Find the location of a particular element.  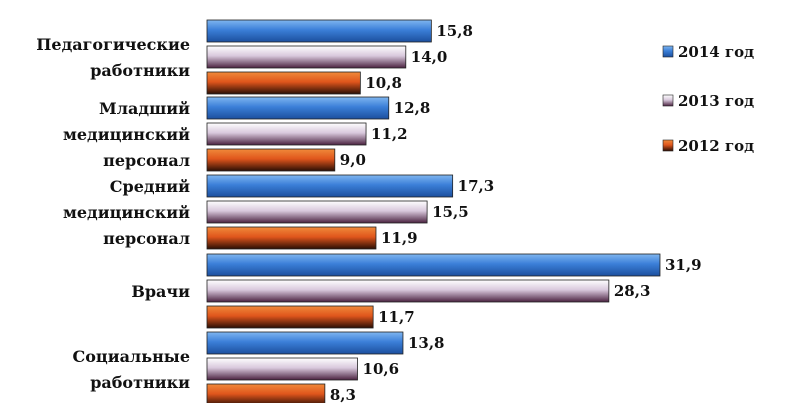

bar-2014-cat4 is located at coordinates (433, 265).